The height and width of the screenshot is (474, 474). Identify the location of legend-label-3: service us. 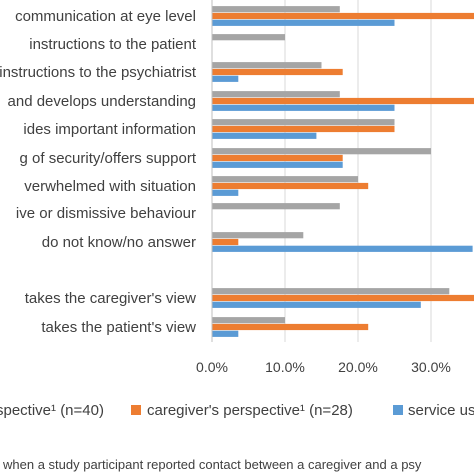
(441, 410).